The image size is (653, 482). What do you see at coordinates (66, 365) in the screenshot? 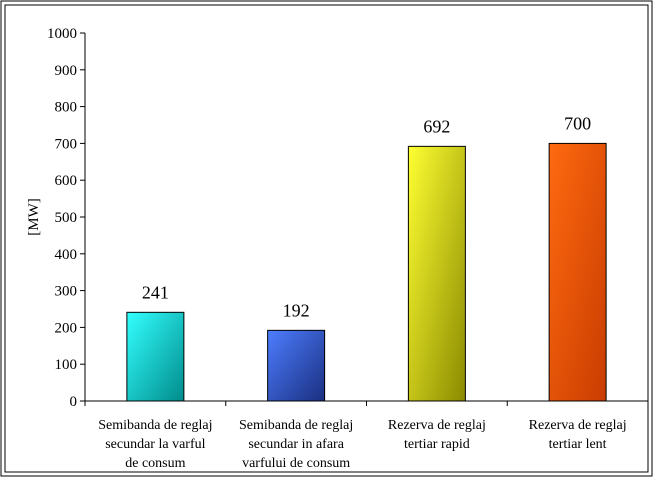
I see `y-tick-label: 100` at bounding box center [66, 365].